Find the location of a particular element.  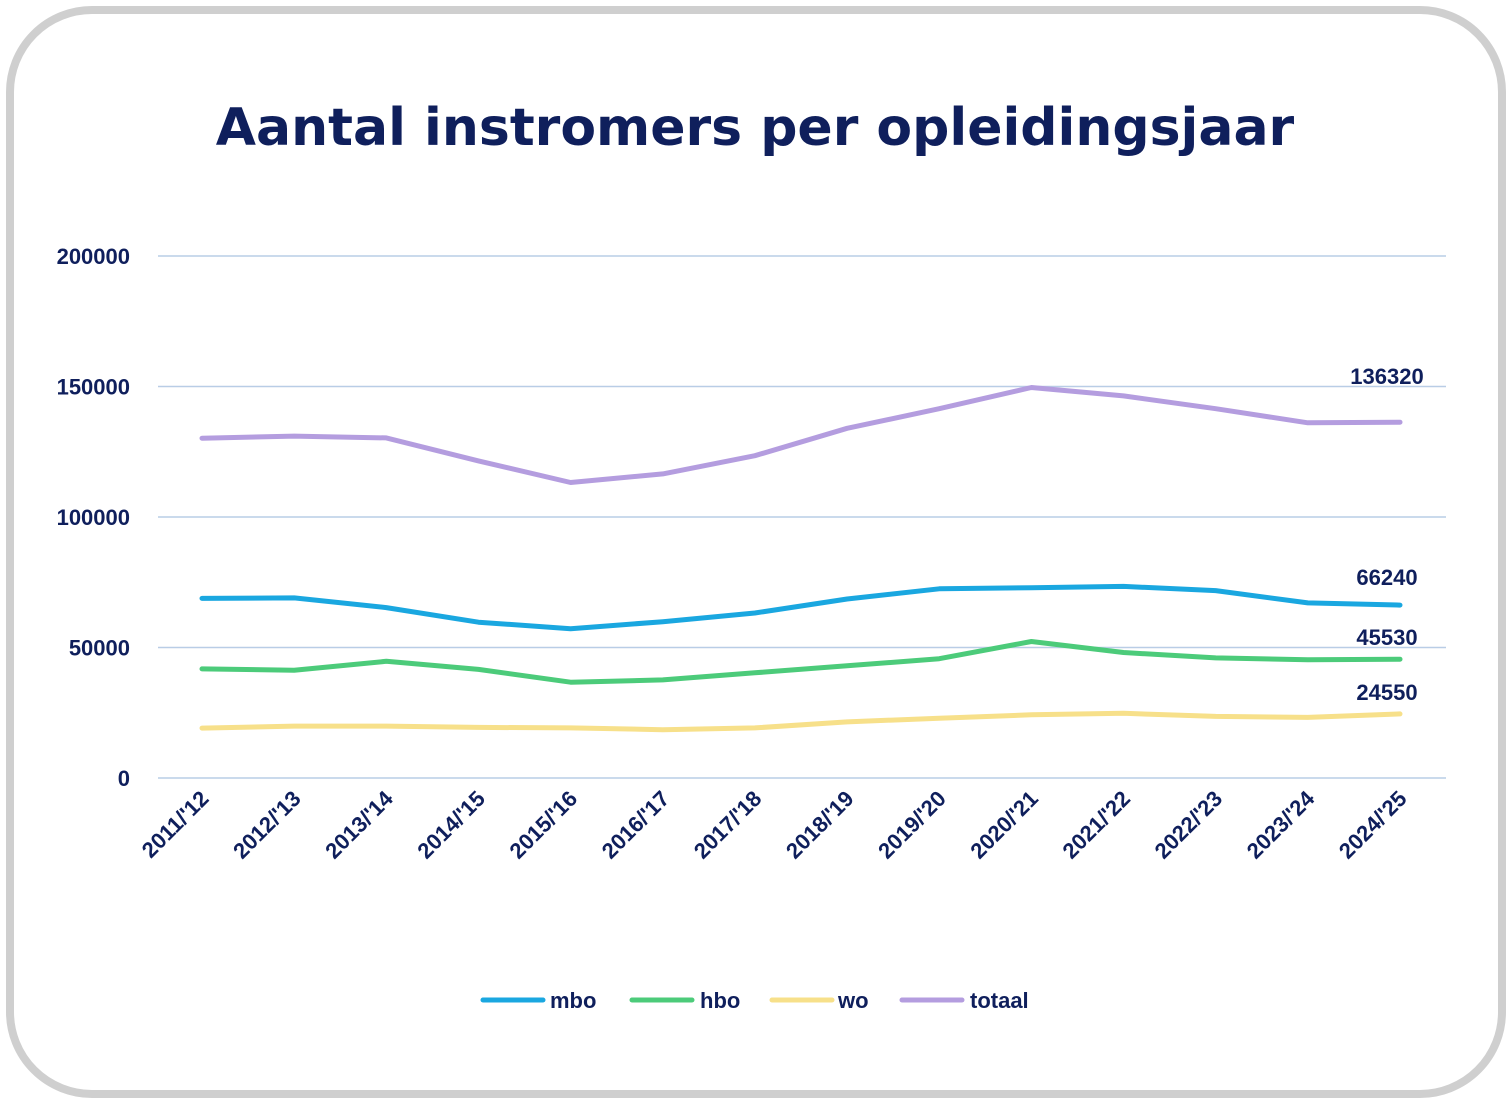

x-tick-label: 2016/'17 is located at coordinates (636, 825).